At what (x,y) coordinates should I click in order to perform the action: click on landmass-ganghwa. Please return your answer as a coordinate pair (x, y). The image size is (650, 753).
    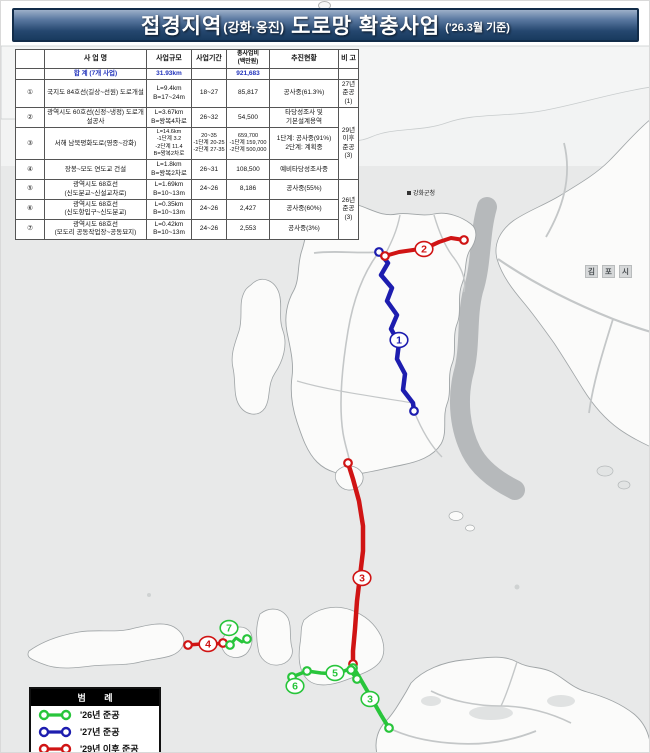
    Looking at the image, I should click on (381, 338).